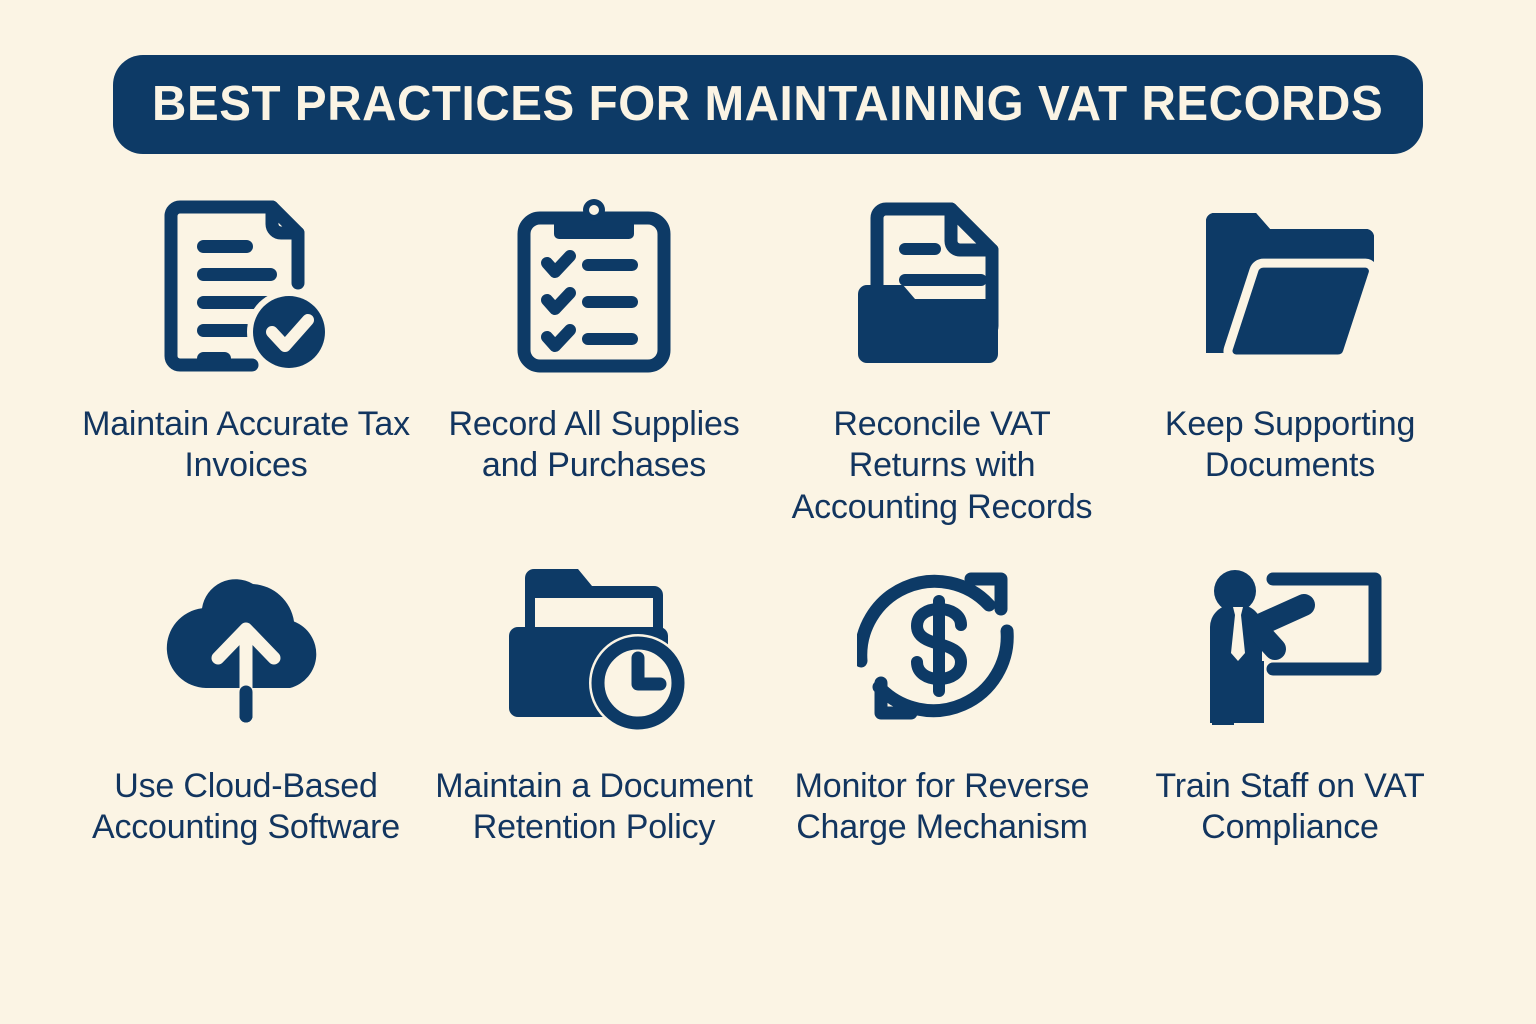 This screenshot has height=1024, width=1536. Describe the element at coordinates (1290, 807) in the screenshot. I see `practice-label: Train Staff on VAT Compliance` at that location.